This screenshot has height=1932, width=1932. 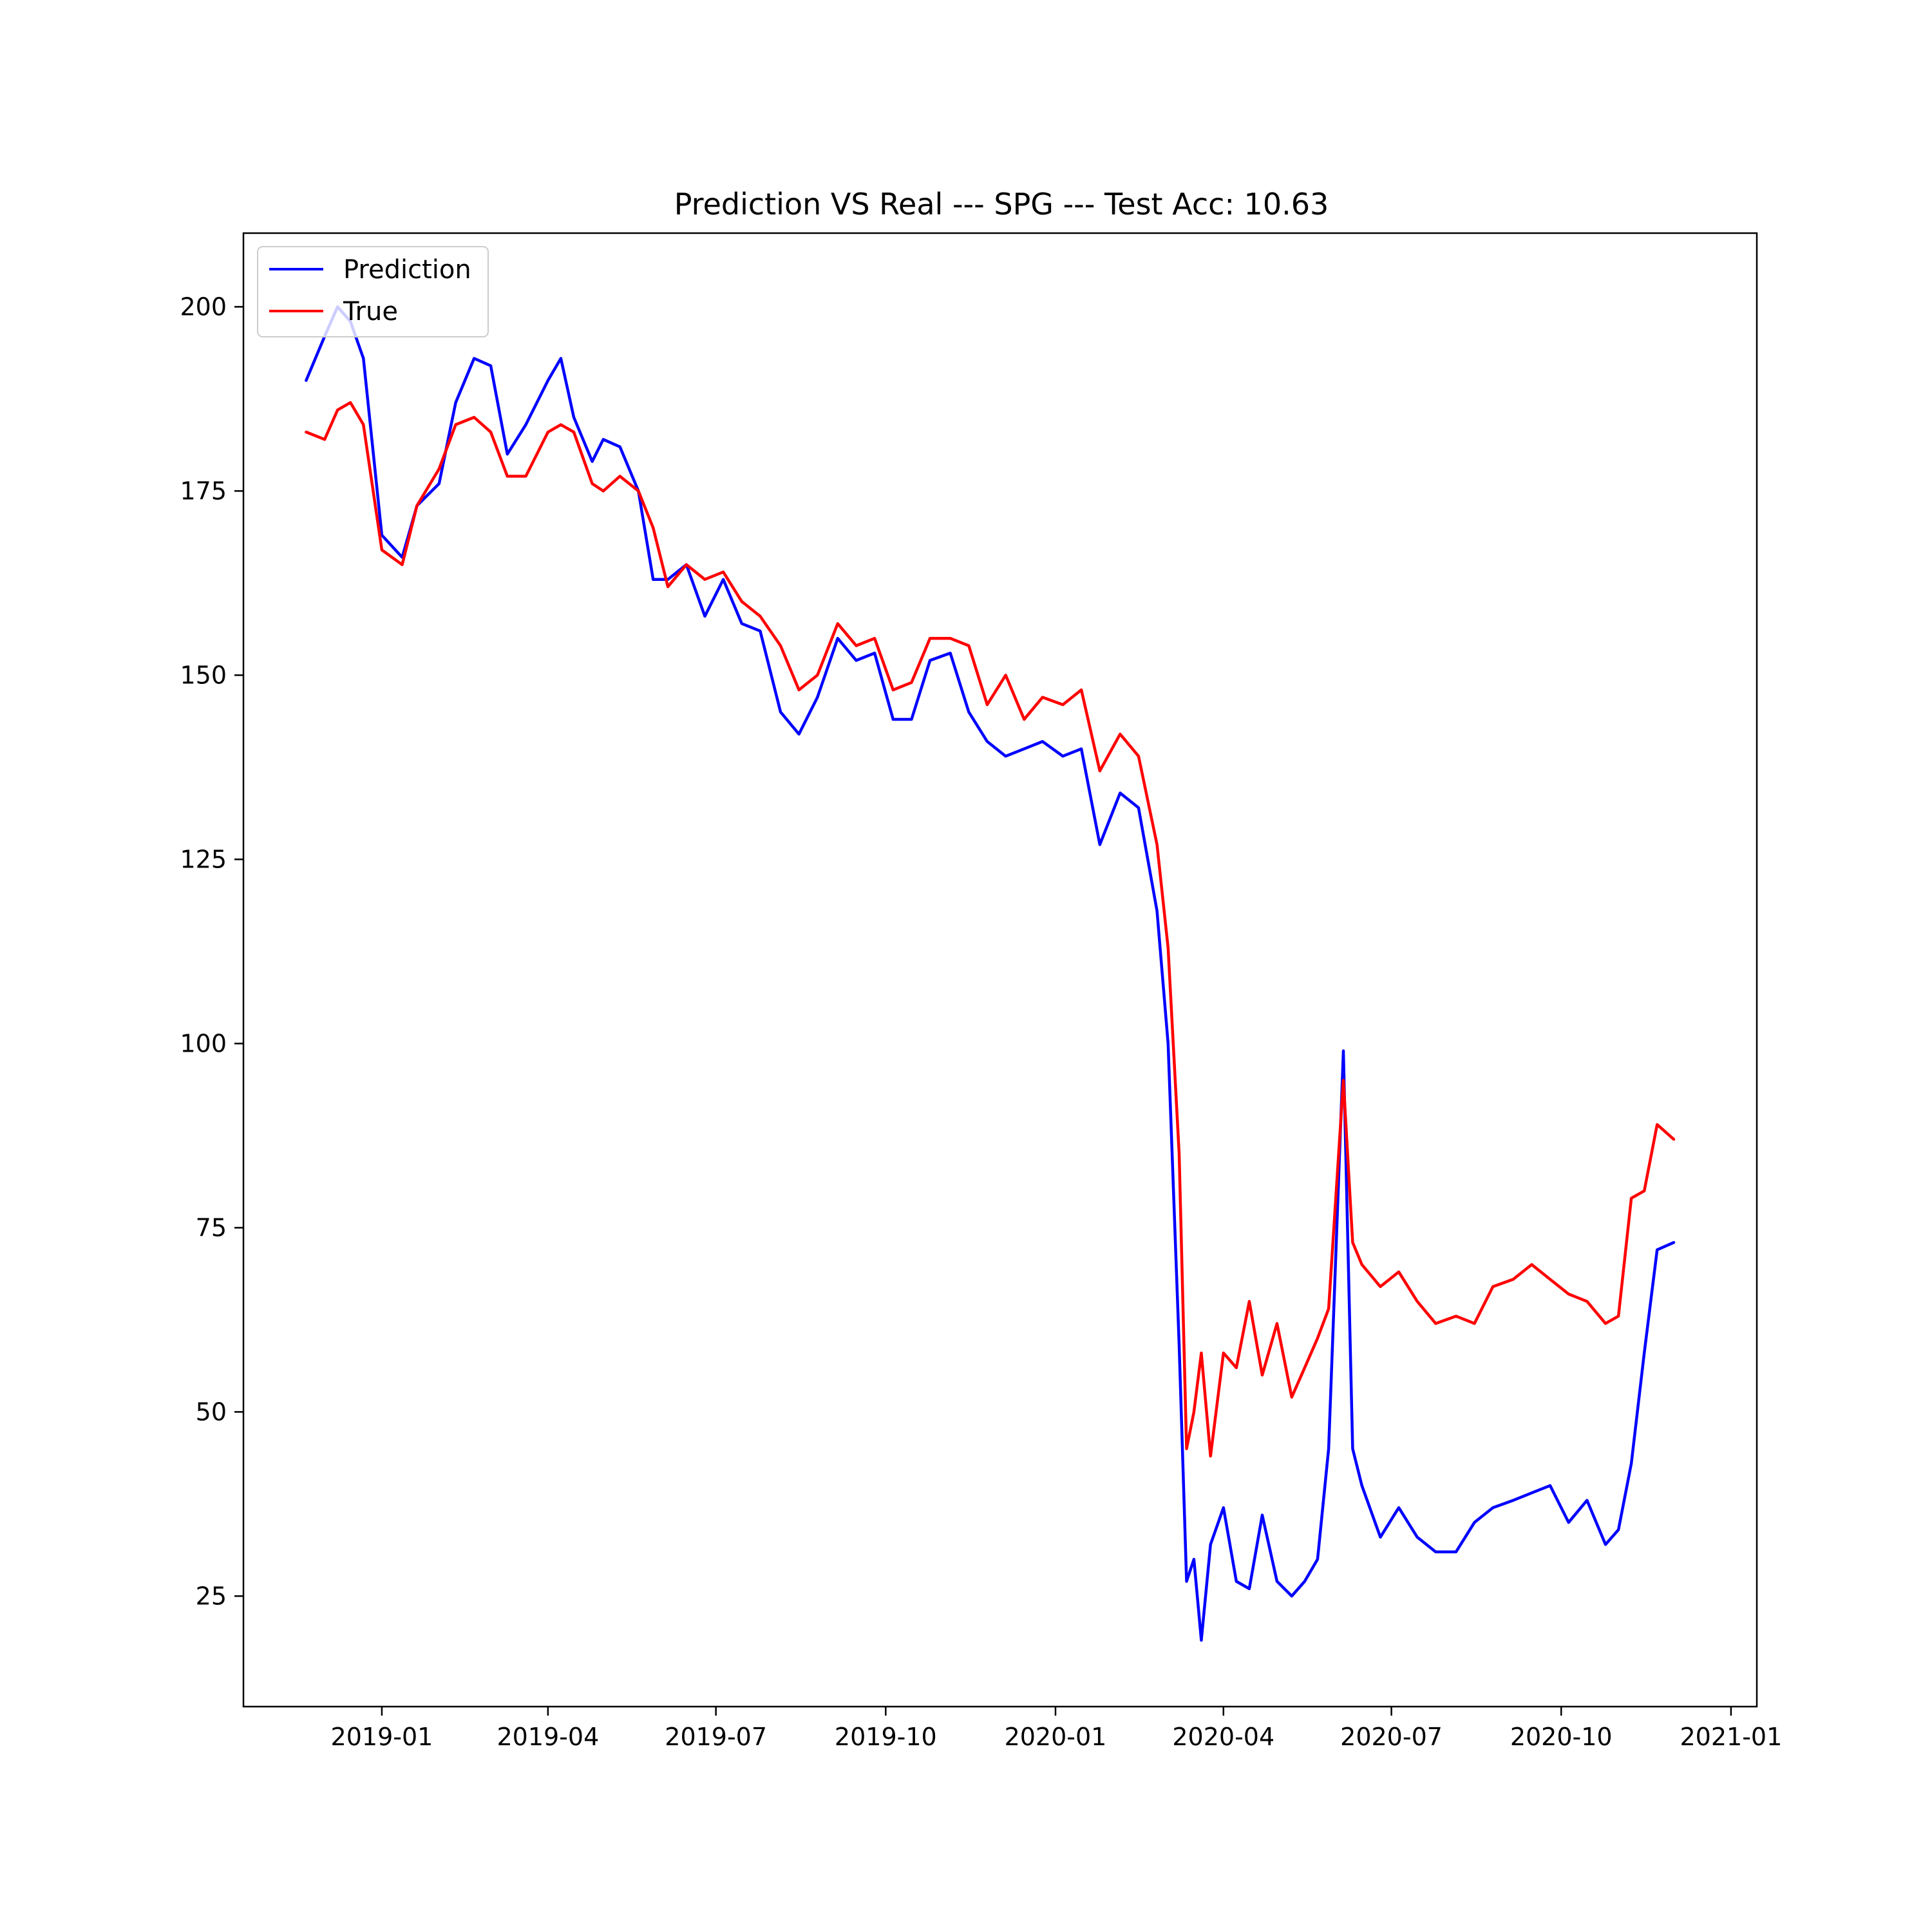 What do you see at coordinates (373, 291) in the screenshot?
I see `legend: Prediction True` at bounding box center [373, 291].